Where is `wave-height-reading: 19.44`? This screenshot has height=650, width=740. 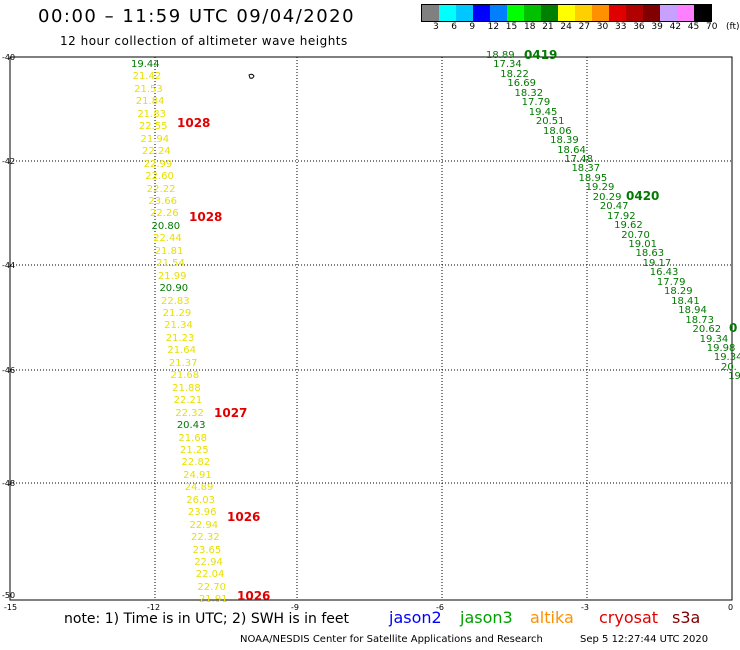 wave-height-reading: 19.44 is located at coordinates (145, 64).